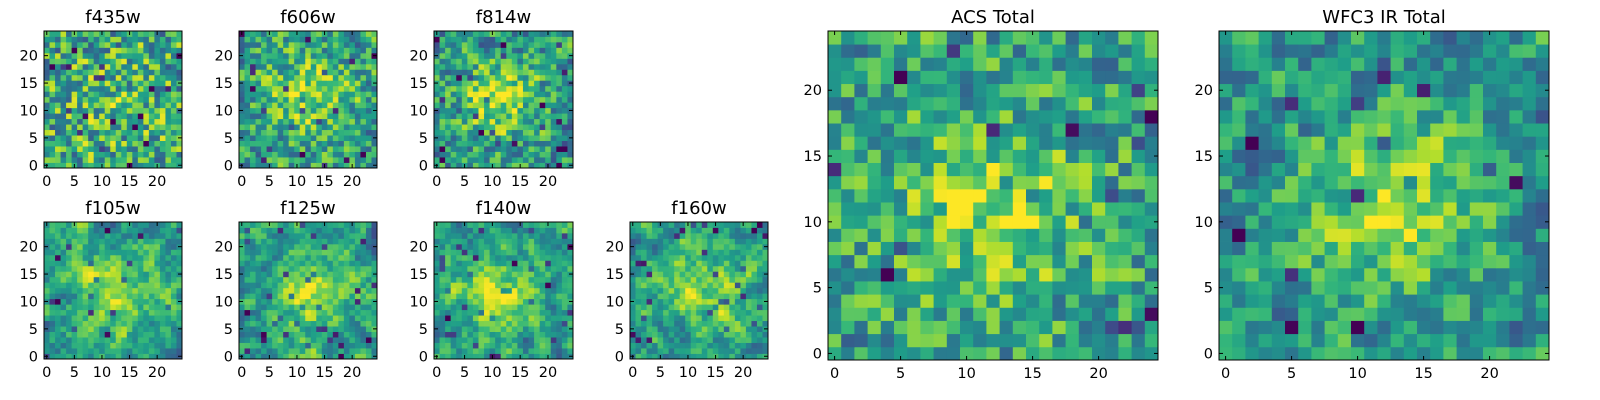  What do you see at coordinates (29, 248) in the screenshot?
I see `y-tick-label: 20` at bounding box center [29, 248].